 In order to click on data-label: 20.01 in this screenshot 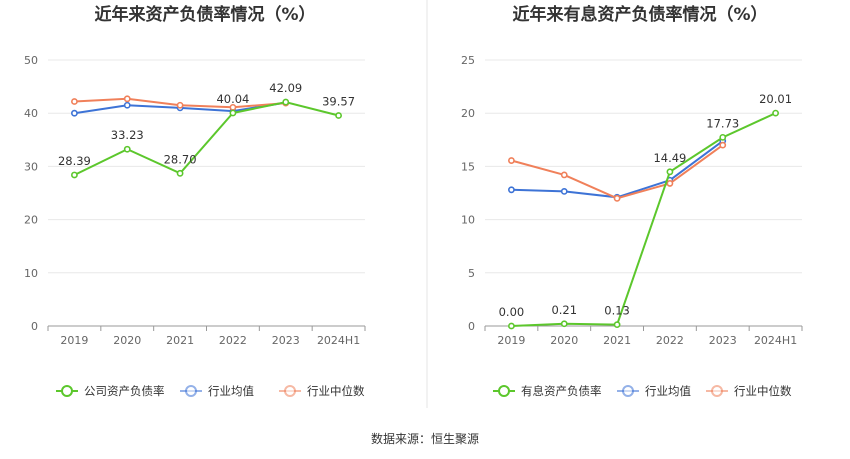, I will do `click(775, 99)`.